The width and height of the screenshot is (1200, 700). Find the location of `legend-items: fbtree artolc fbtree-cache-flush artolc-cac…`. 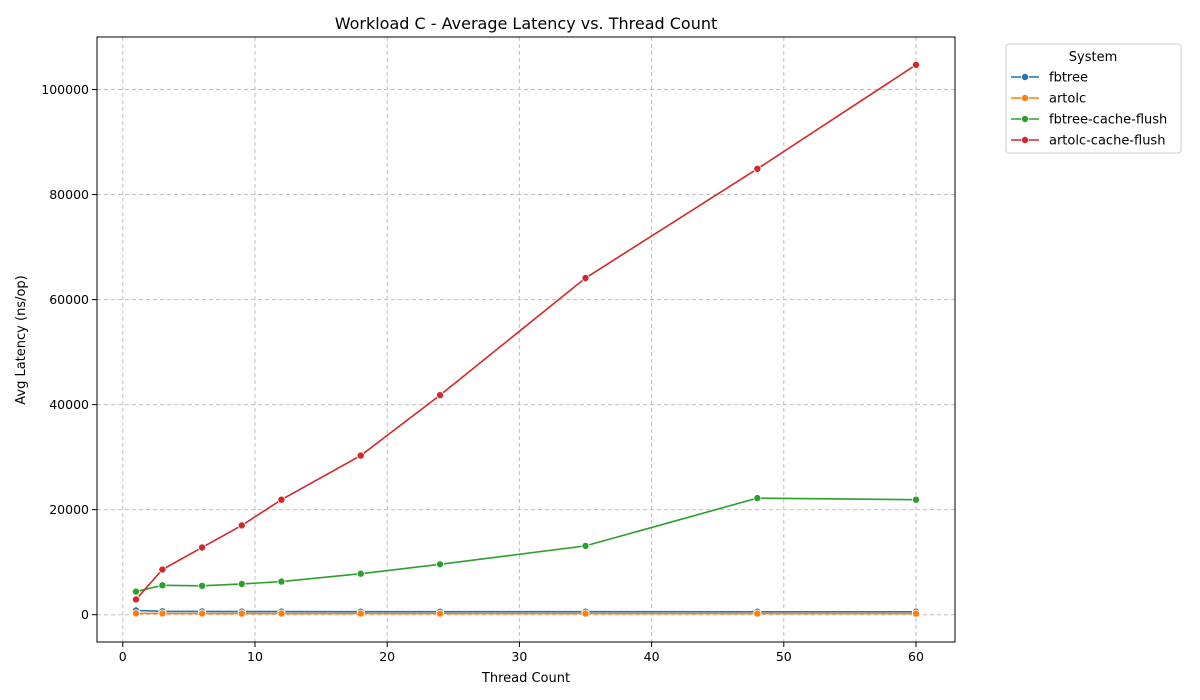

legend-items: fbtree artolc fbtree-cache-flush artolc-cac… is located at coordinates (1089, 110).